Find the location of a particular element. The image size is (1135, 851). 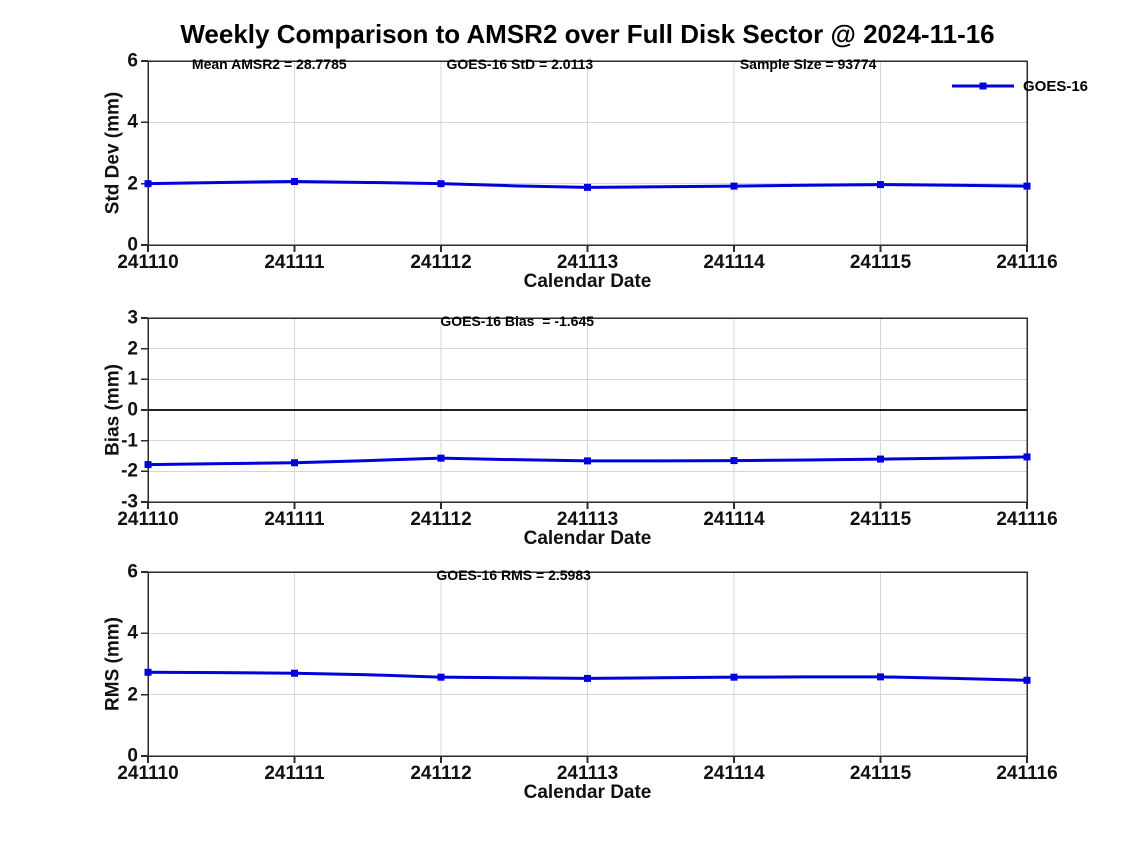

legend-line-sample is located at coordinates (983, 86).